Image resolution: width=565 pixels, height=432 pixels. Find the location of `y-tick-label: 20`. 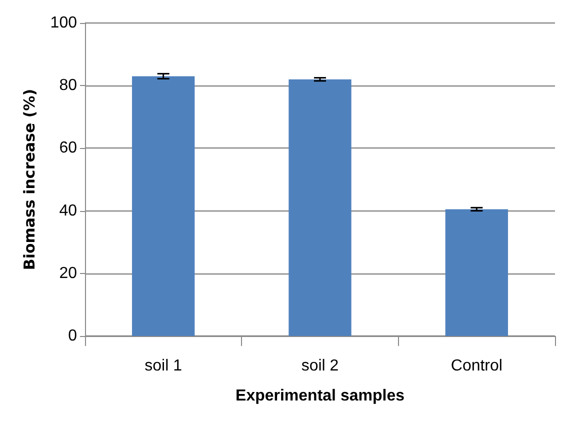

y-tick-label: 20 is located at coordinates (68, 273).